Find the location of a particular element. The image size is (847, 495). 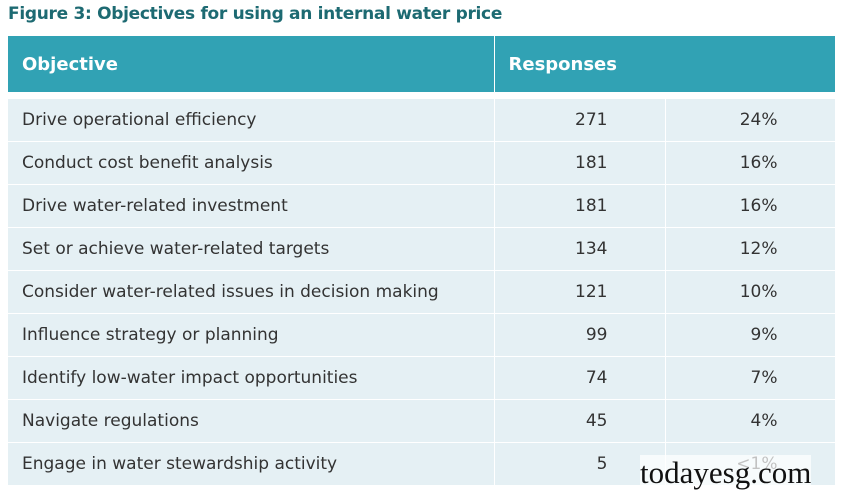

percent-cell: 4% is located at coordinates (750, 421).